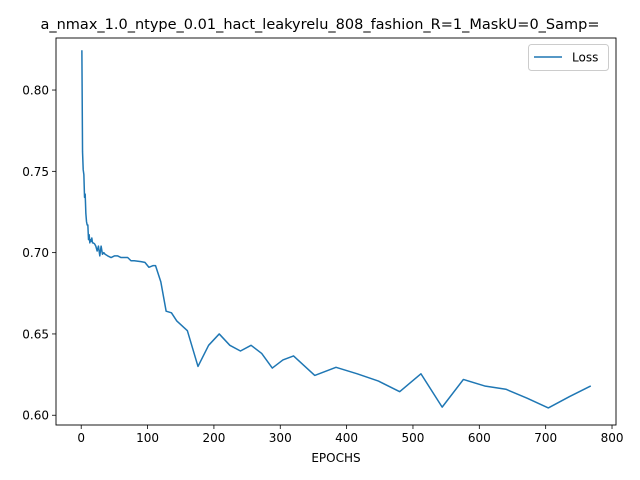 This screenshot has height=480, width=640. Describe the element at coordinates (585, 58) in the screenshot. I see `legend-label-loss: Loss` at that location.